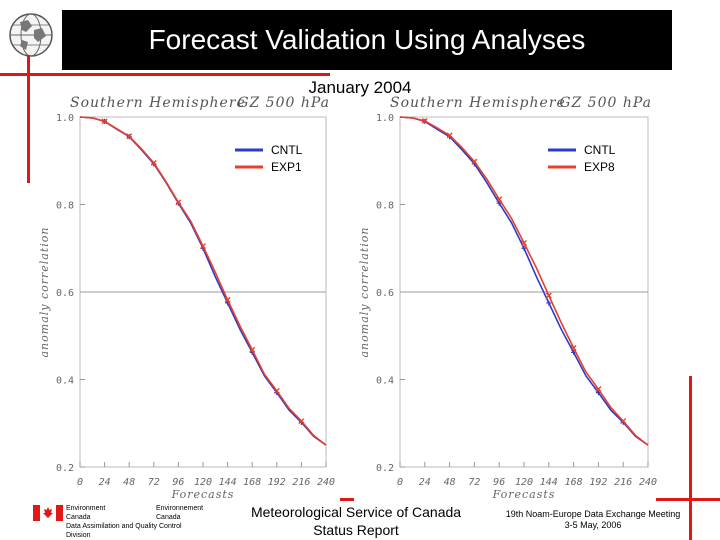 This screenshot has height=540, width=720. What do you see at coordinates (425, 482) in the screenshot?
I see `chart-2-xtick-label: 24` at bounding box center [425, 482].